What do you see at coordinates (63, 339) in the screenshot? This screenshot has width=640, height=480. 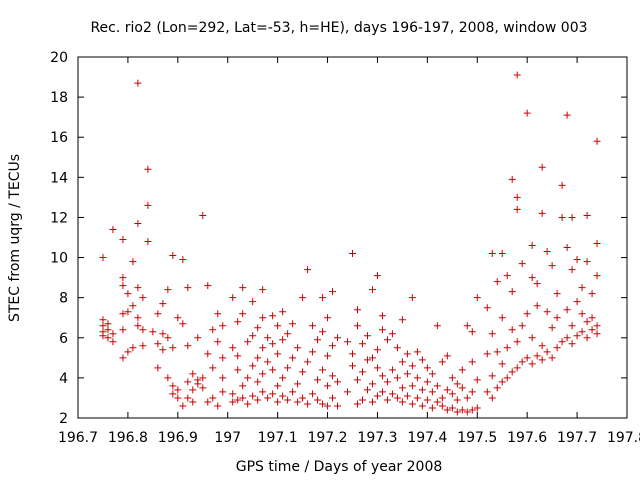 I see `y-tick-label: 6` at bounding box center [63, 339].